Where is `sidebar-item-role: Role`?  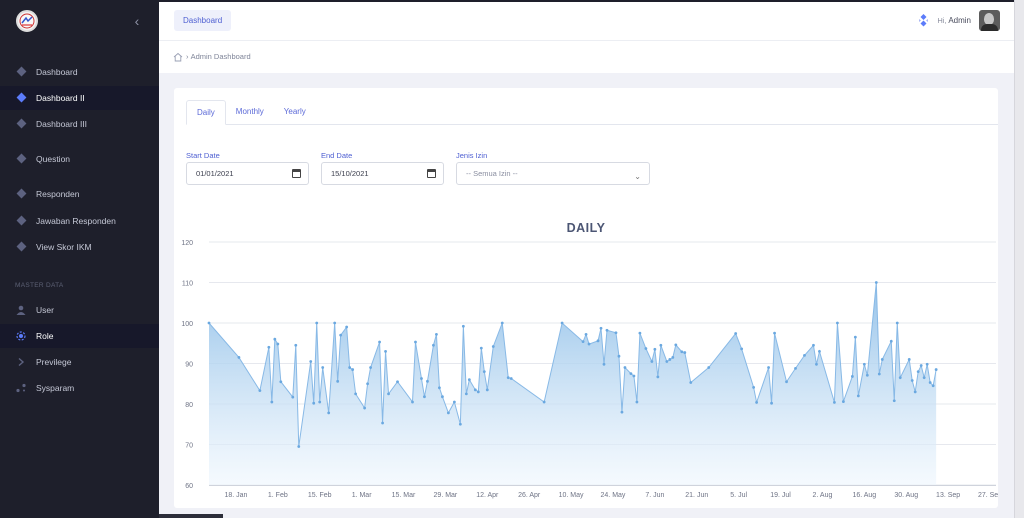 sidebar-item-role: Role is located at coordinates (79, 336).